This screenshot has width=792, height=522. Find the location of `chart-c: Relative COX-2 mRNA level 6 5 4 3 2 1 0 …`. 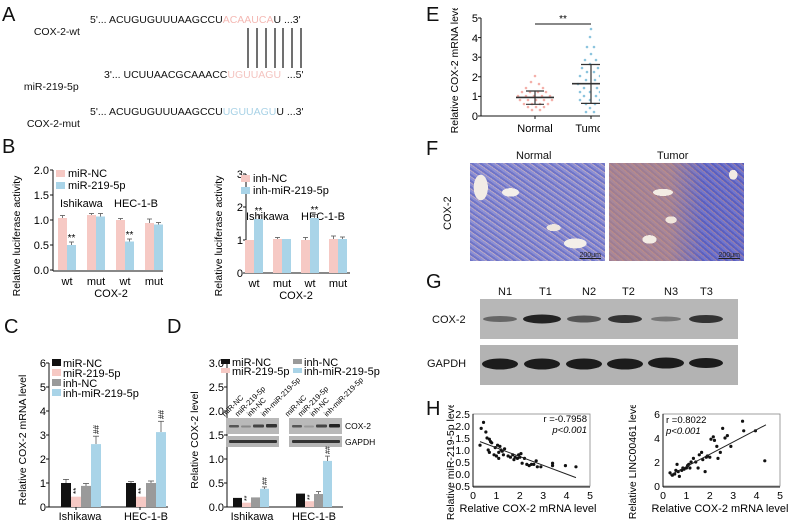

chart-c: Relative COX-2 mRNA level 6 5 4 3 2 1 0 … is located at coordinates (92, 440).